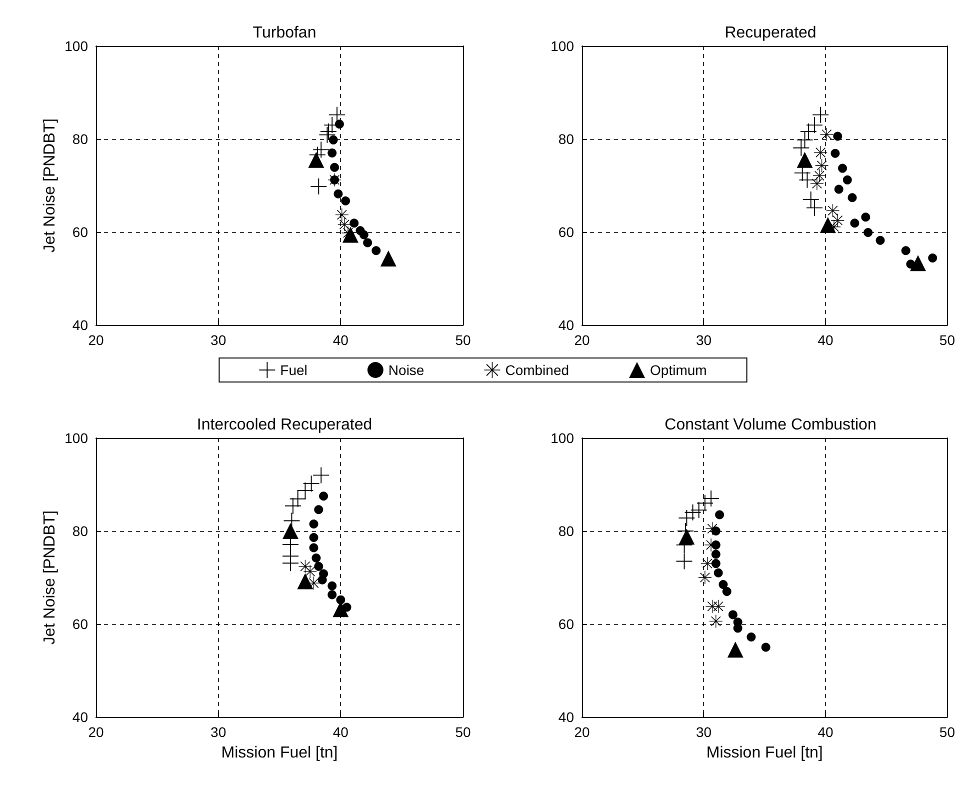  Describe the element at coordinates (770, 33) in the screenshot. I see `chart-title: Recuperated` at that location.